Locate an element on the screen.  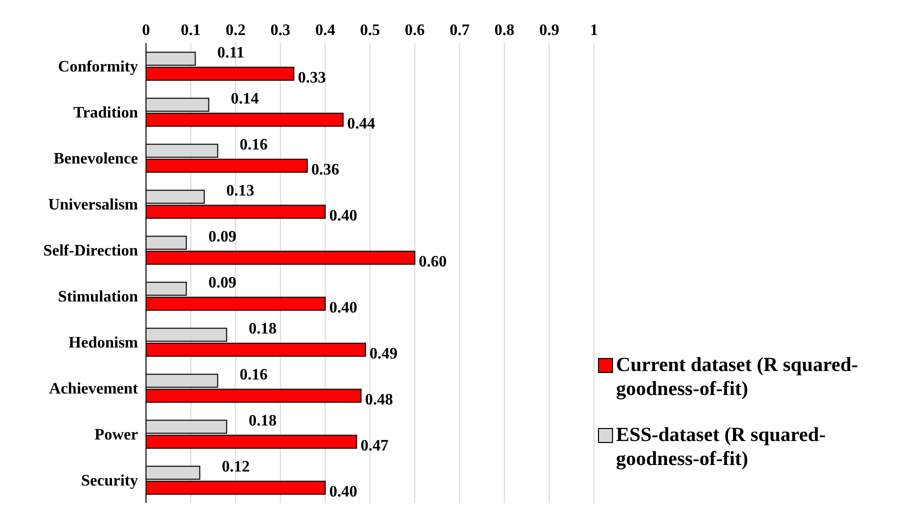
x-tick-label: 0.4 is located at coordinates (325, 30).